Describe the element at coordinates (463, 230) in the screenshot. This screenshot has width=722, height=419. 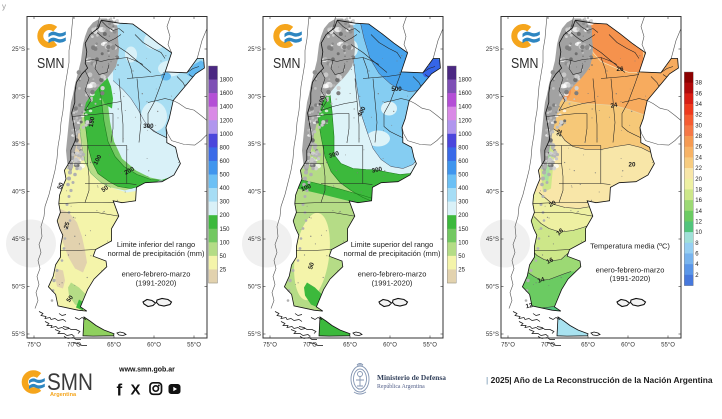
I see `svg-text: 150` at that location.